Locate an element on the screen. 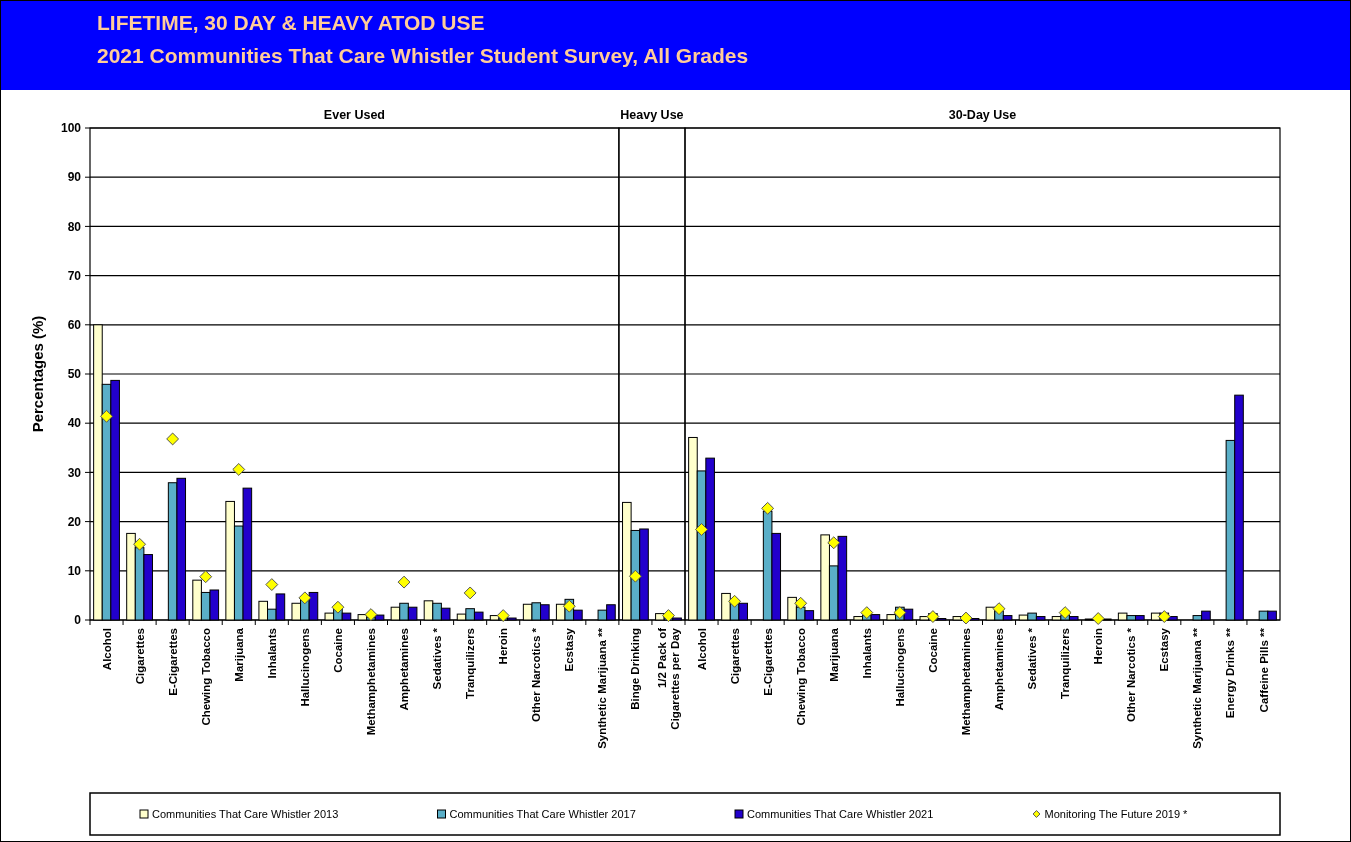 The height and width of the screenshot is (842, 1351). y-tick-label: 50 is located at coordinates (74, 374).